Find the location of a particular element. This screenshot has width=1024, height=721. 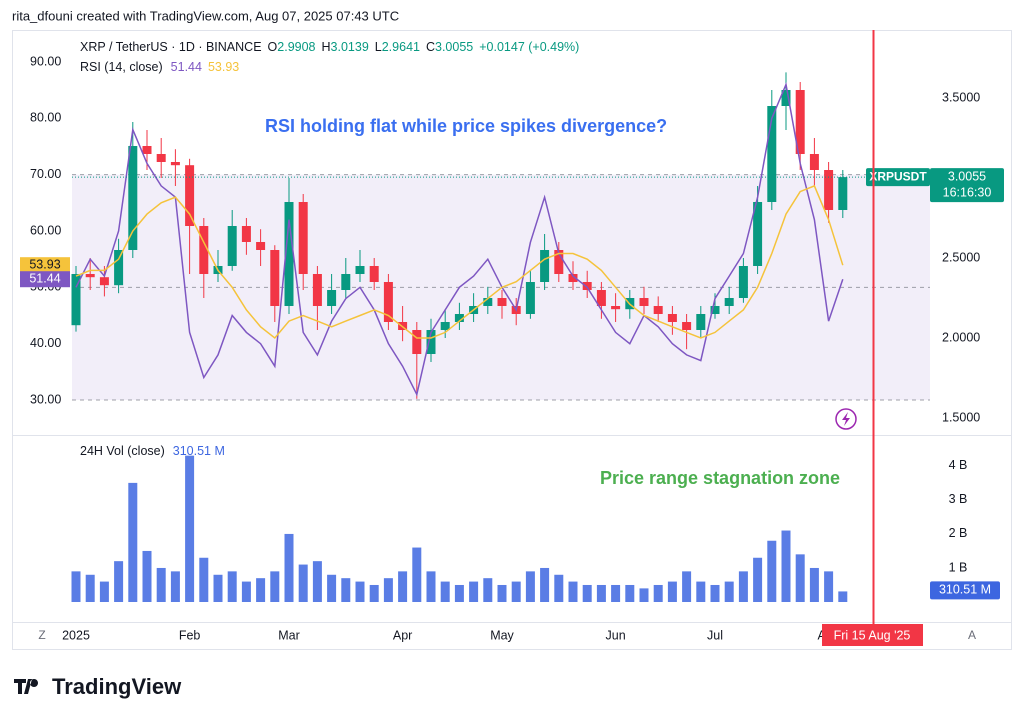

rsi-tag-text: 51.44 is located at coordinates (44, 279).